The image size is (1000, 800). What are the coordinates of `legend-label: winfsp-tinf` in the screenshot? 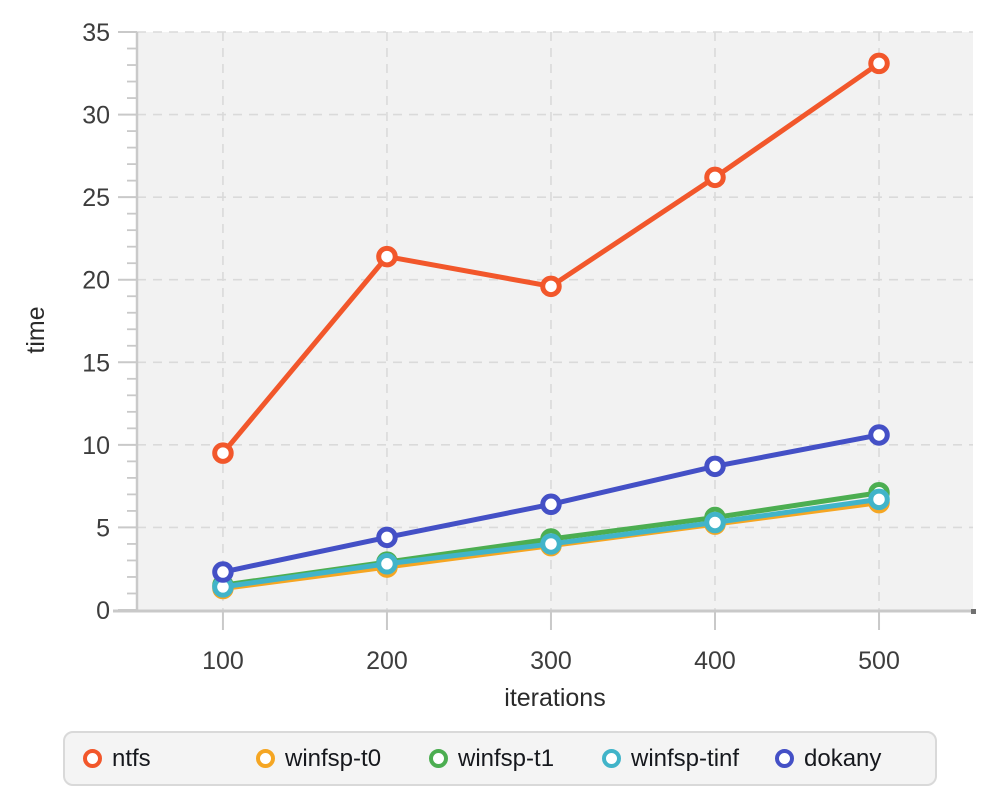 It's located at (685, 758).